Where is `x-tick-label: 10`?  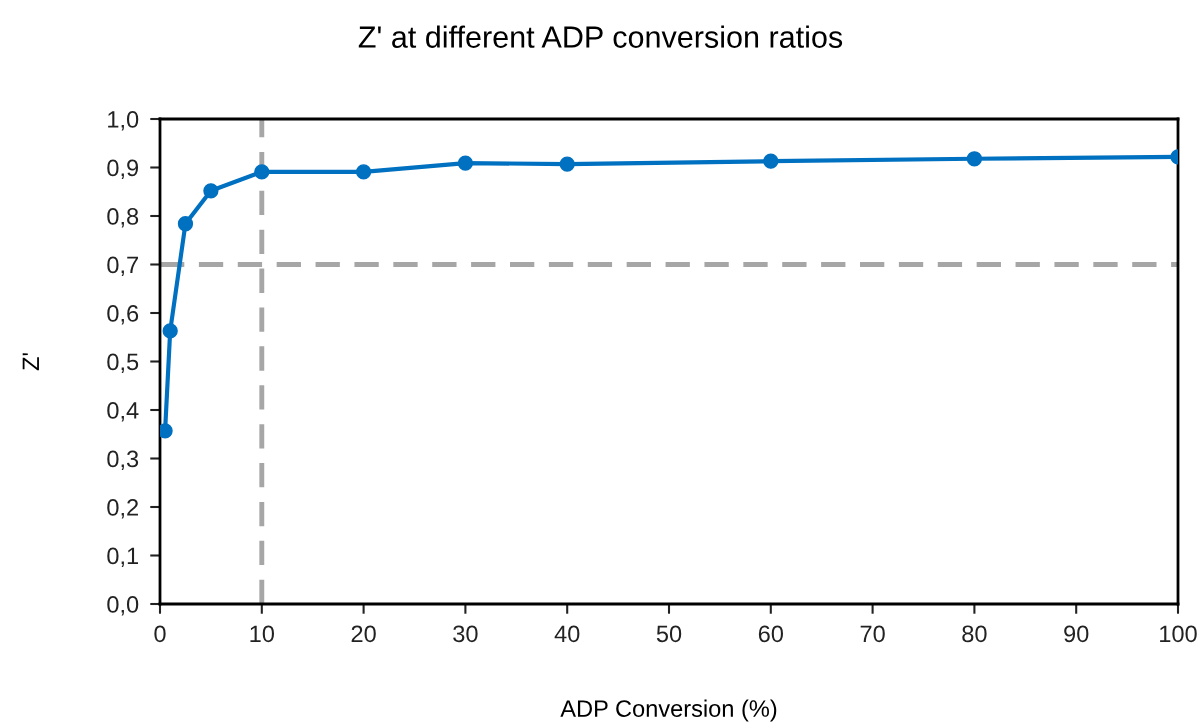 x-tick-label: 10 is located at coordinates (262, 634).